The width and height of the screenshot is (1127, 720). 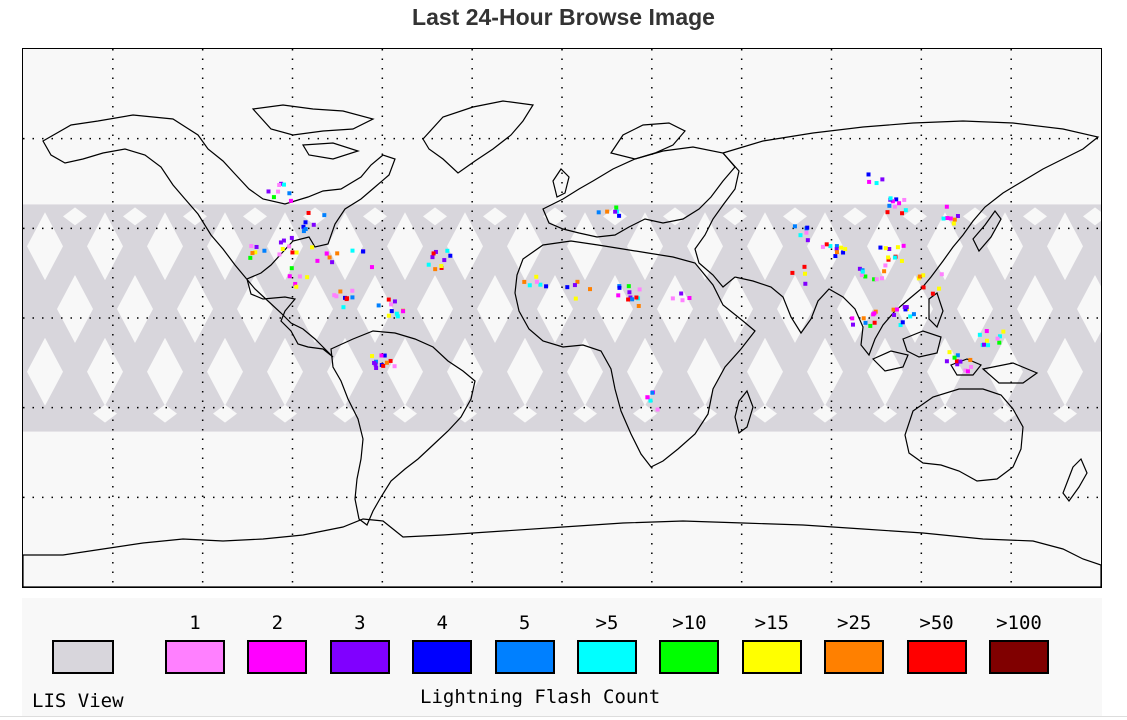 I want to click on indonesia-outline, so click(x=955, y=357).